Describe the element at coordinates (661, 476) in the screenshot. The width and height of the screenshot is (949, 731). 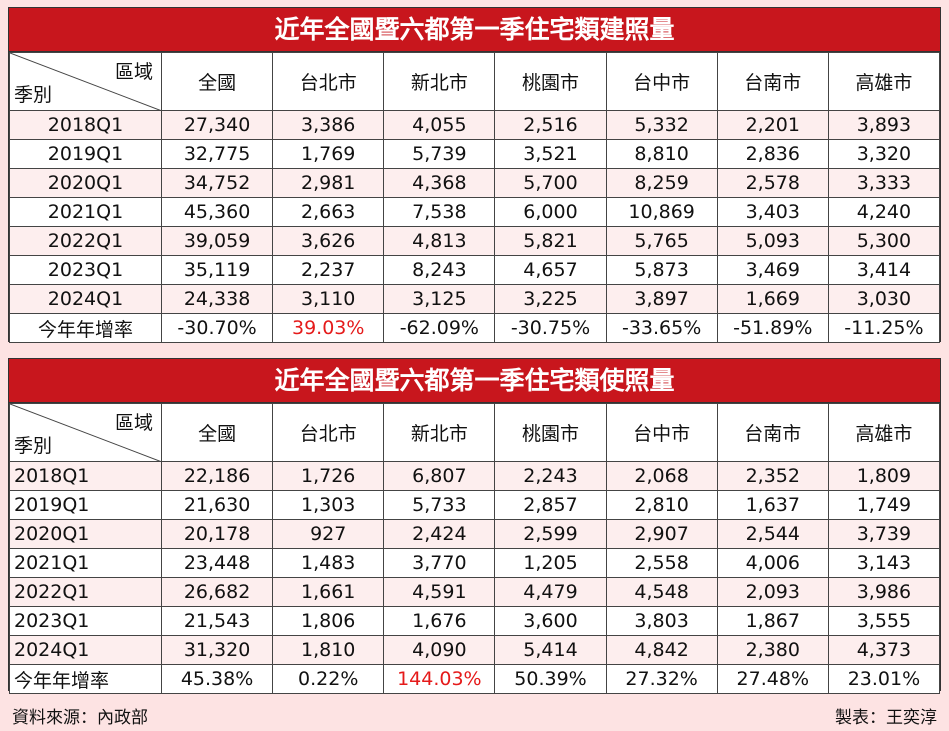
I see `table-cell: 2,068` at that location.